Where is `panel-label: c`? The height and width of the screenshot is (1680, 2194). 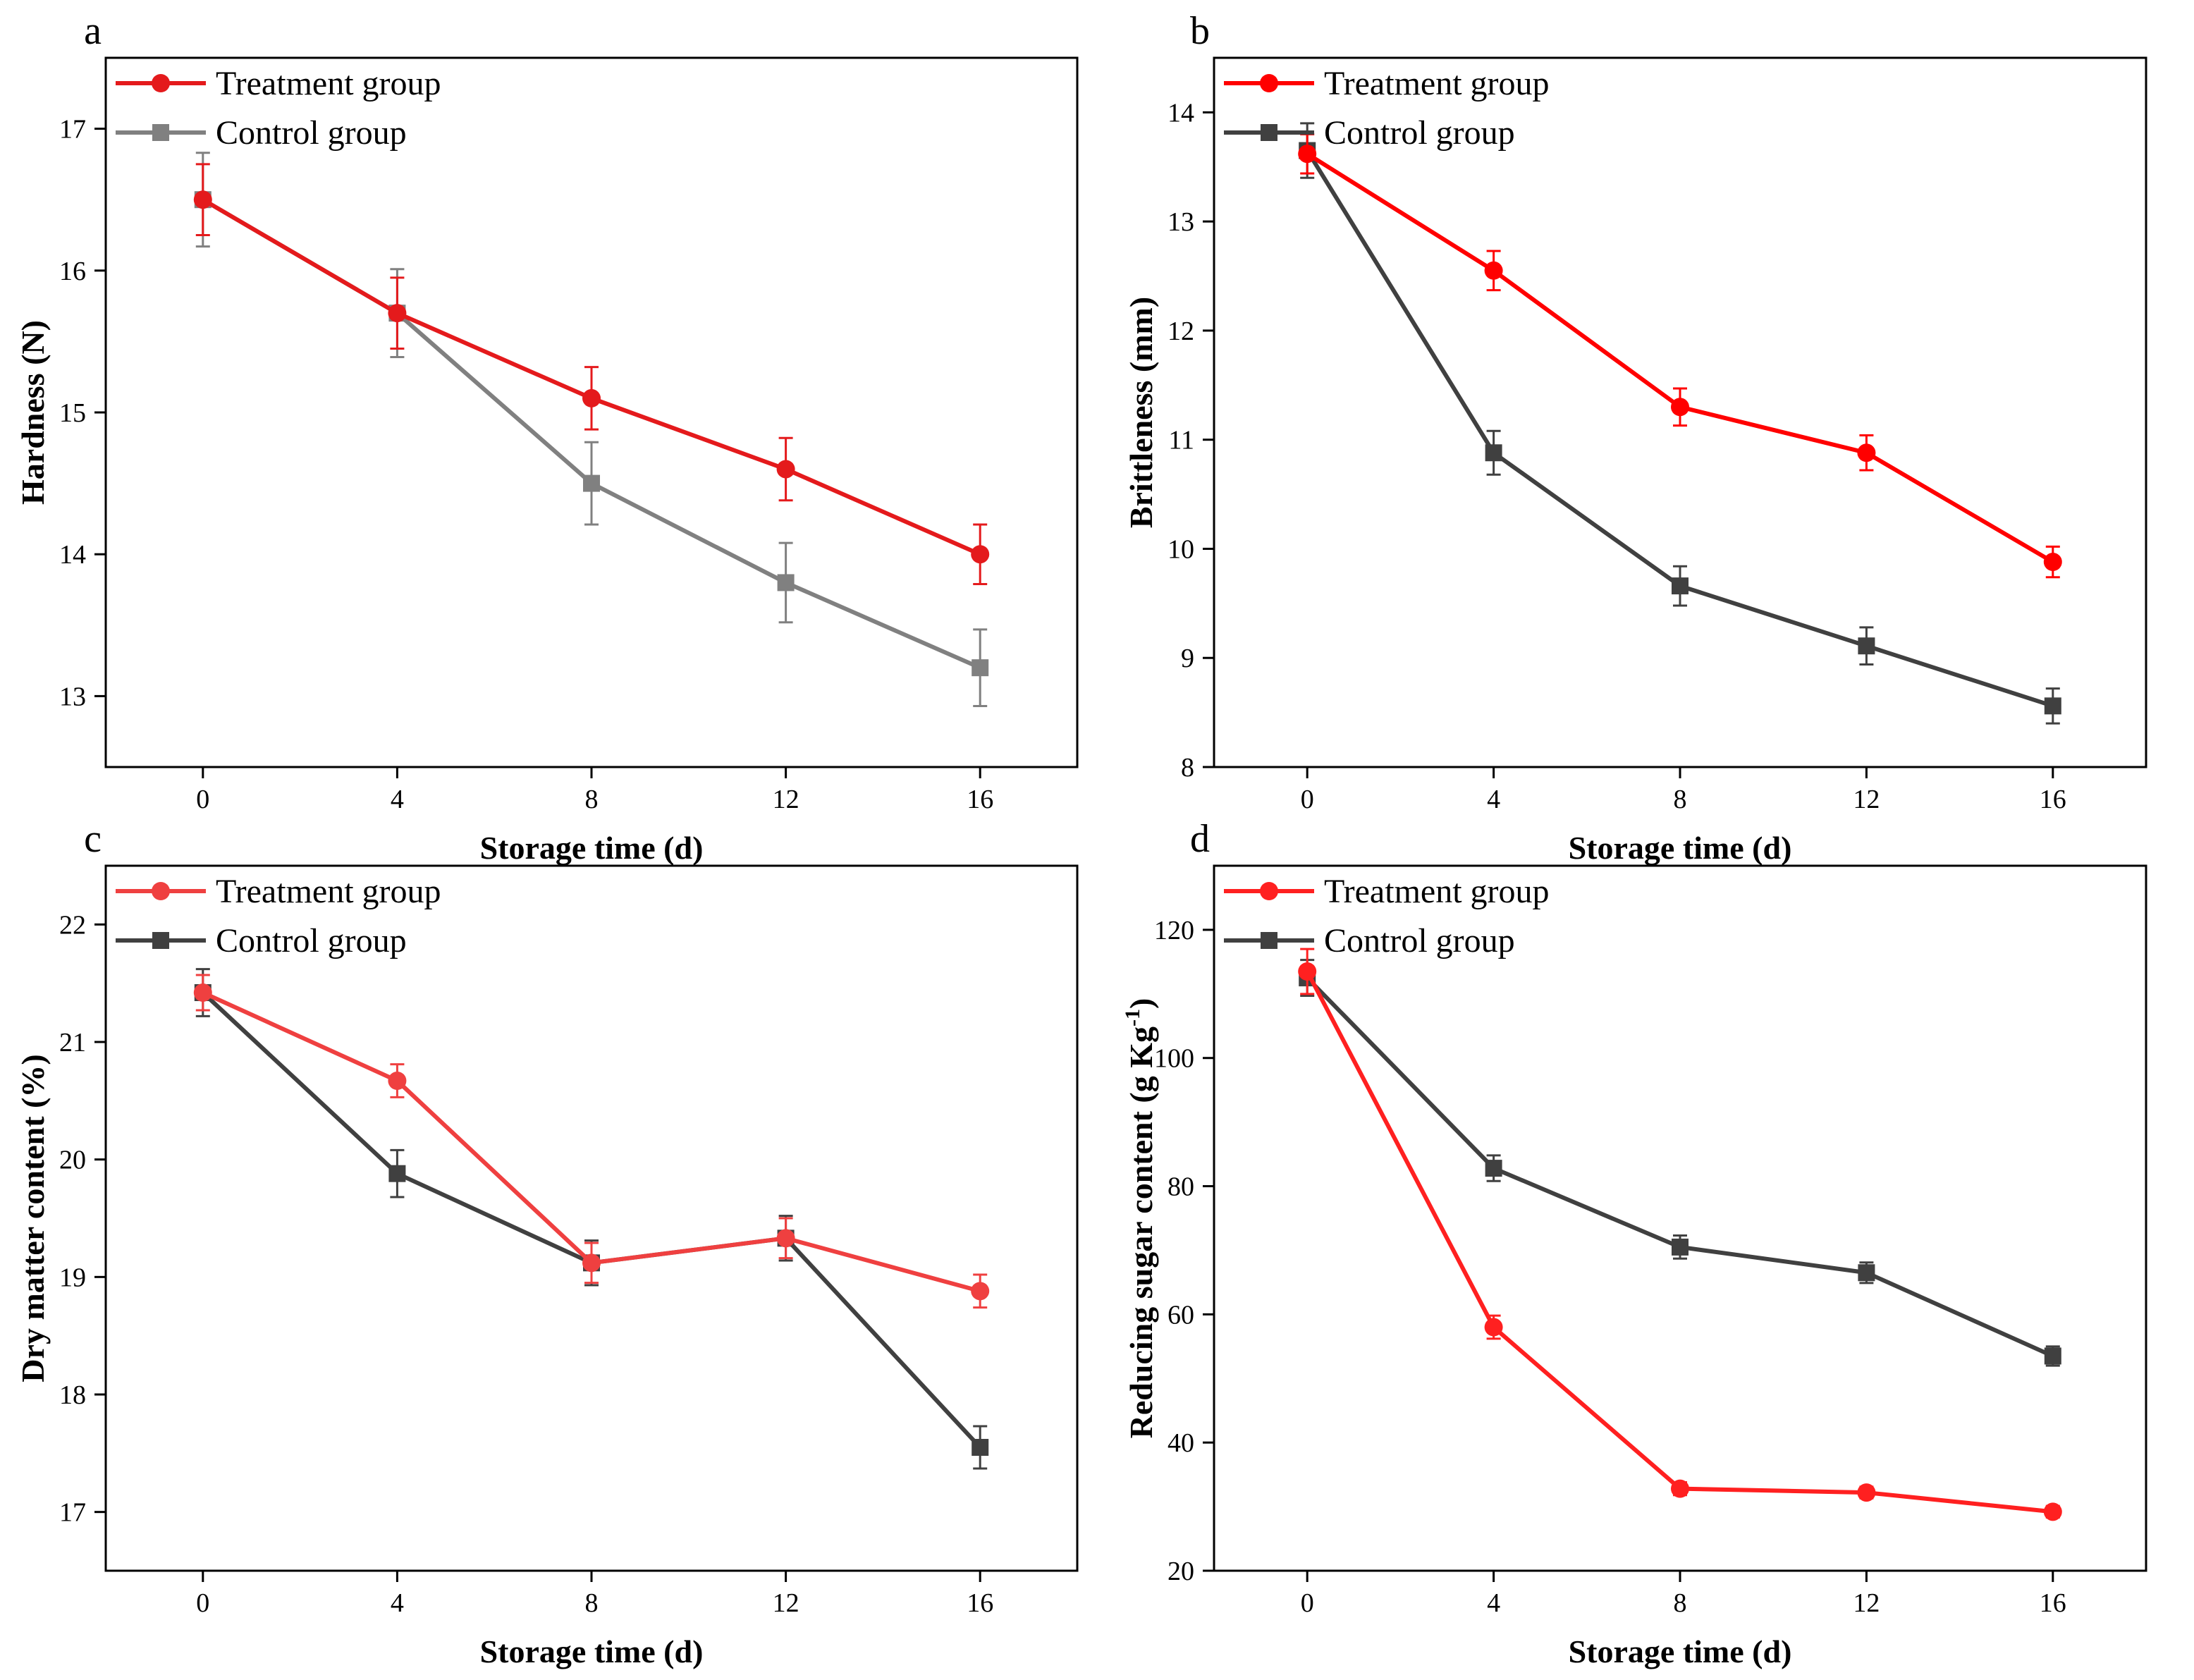
panel-label: c is located at coordinates (93, 839).